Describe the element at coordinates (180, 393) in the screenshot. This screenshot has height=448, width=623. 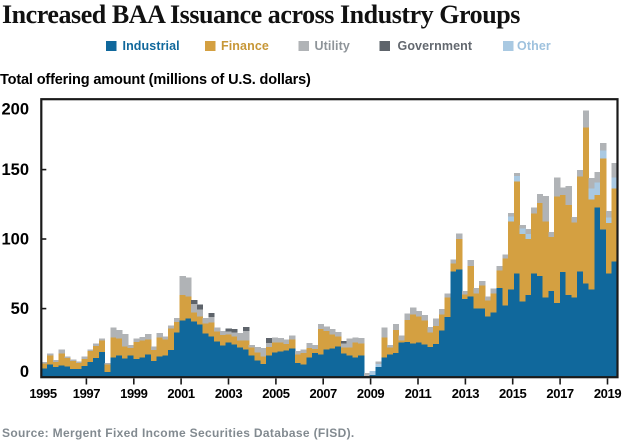
I see `svg-text: 2001` at that location.